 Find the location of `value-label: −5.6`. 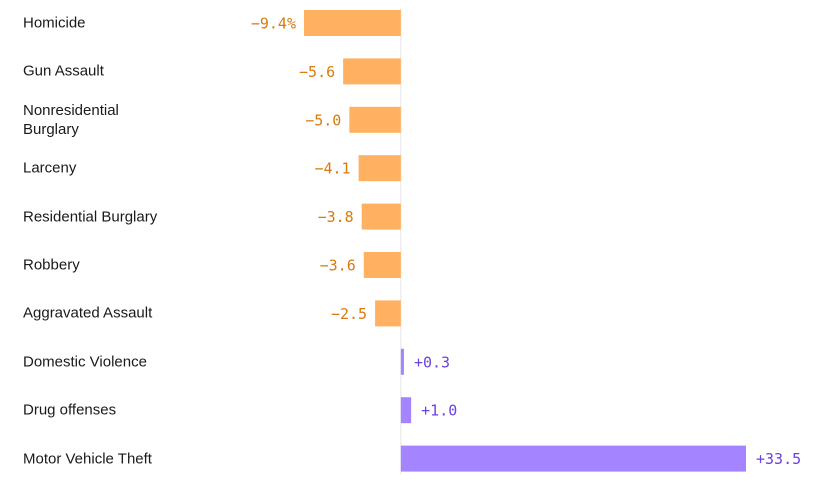

value-label: −5.6 is located at coordinates (317, 72).